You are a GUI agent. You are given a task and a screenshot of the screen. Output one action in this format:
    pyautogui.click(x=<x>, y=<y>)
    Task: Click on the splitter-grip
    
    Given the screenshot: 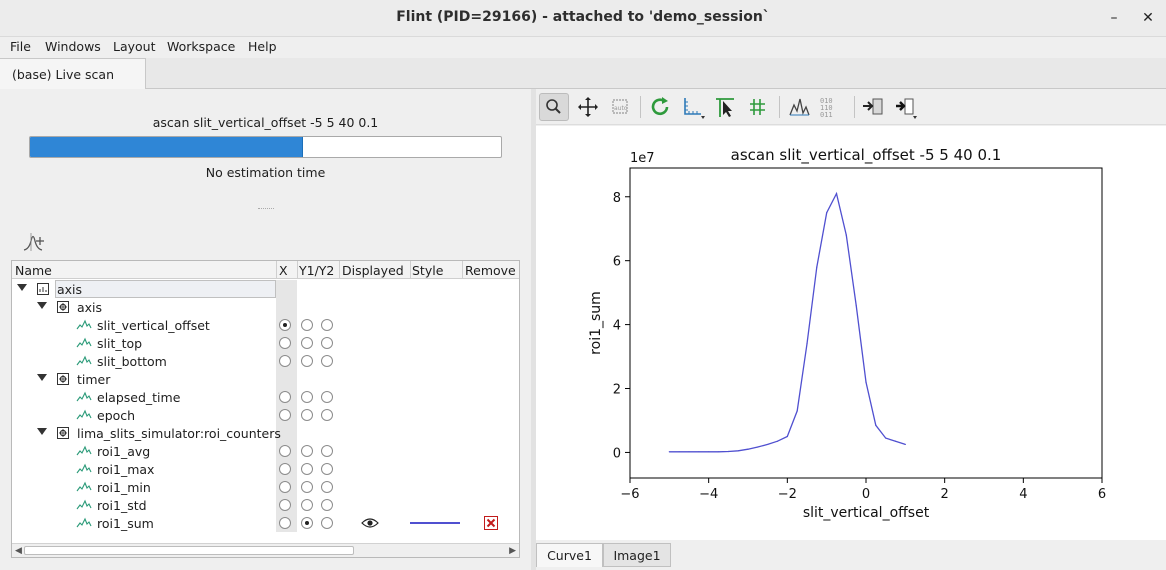 What is the action you would take?
    pyautogui.click(x=266, y=209)
    